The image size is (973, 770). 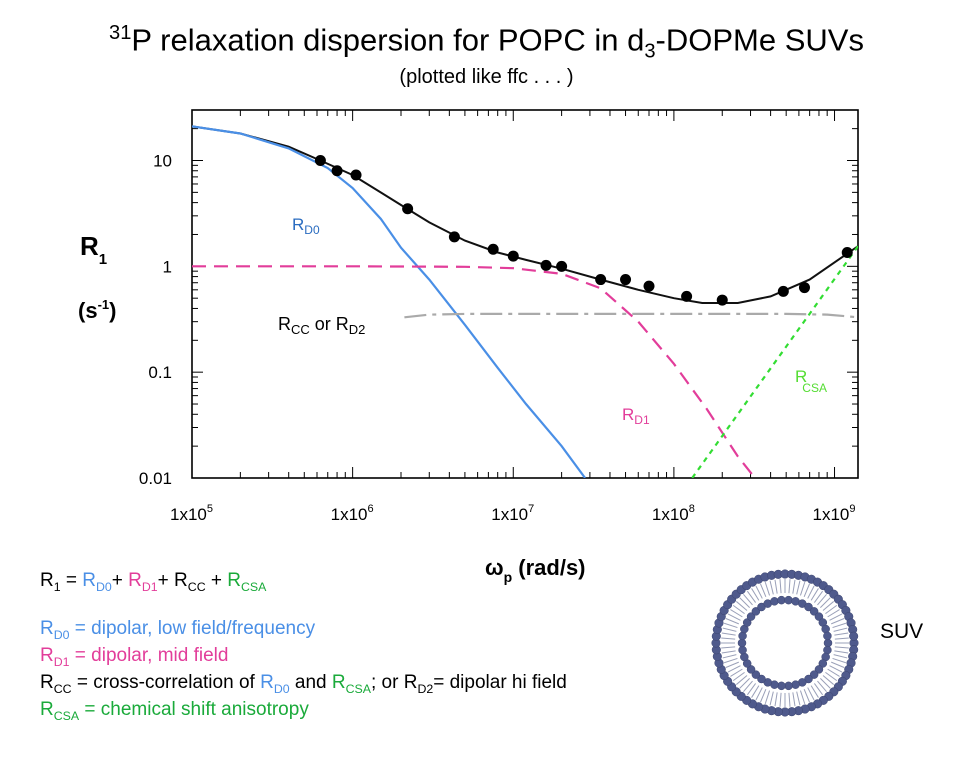 What do you see at coordinates (801, 376) in the screenshot?
I see `annotation-rcsa-main: R` at bounding box center [801, 376].